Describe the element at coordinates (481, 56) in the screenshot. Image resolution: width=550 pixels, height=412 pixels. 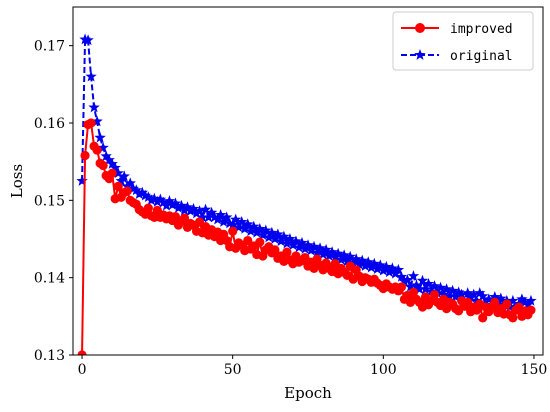
I see `legend-original-label: original` at that location.